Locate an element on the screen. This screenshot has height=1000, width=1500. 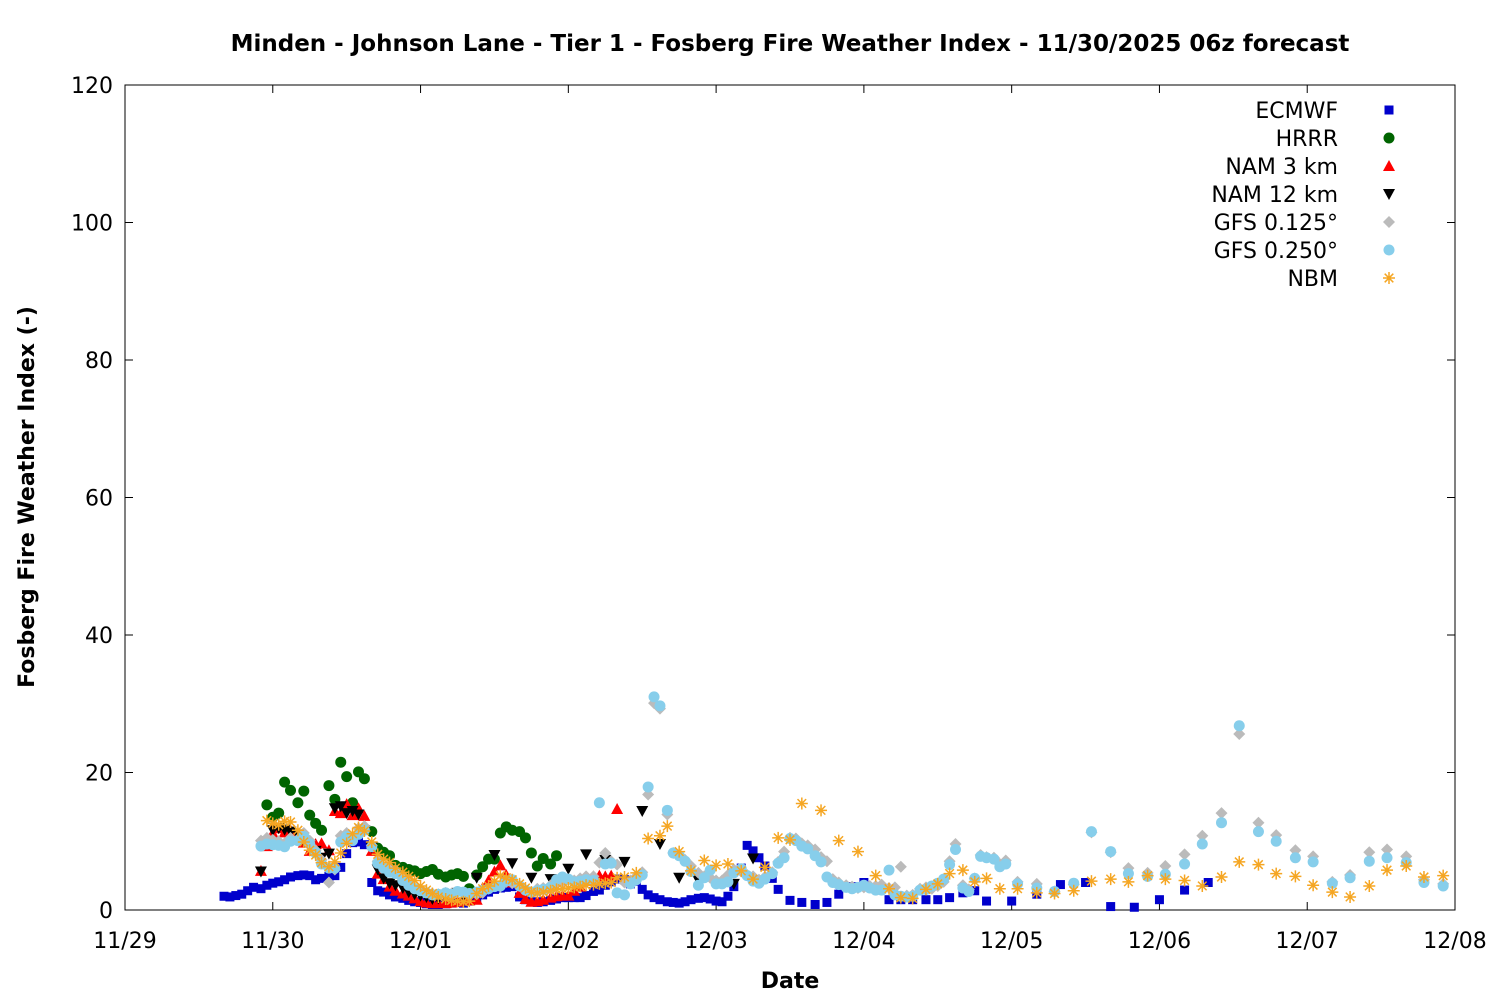
legend-label: NBM is located at coordinates (1312, 279).